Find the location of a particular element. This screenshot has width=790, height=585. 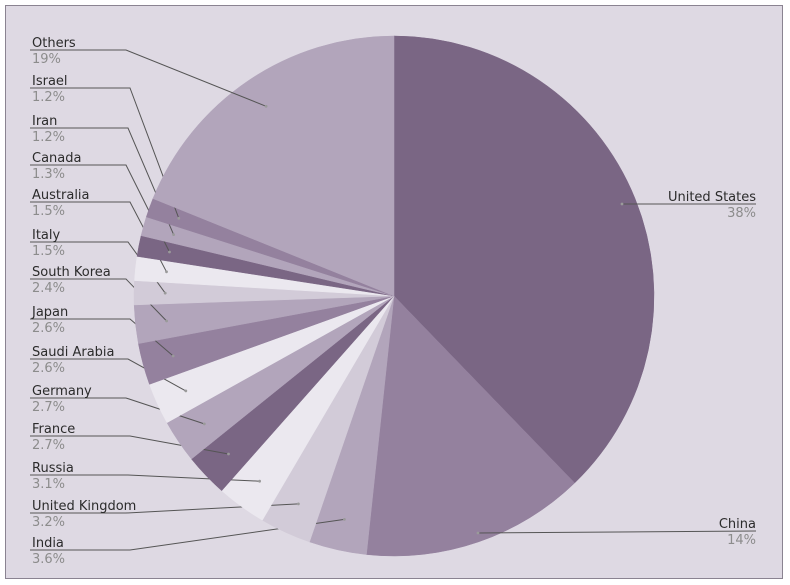

slice-name: Saudi Arabia is located at coordinates (73, 352).